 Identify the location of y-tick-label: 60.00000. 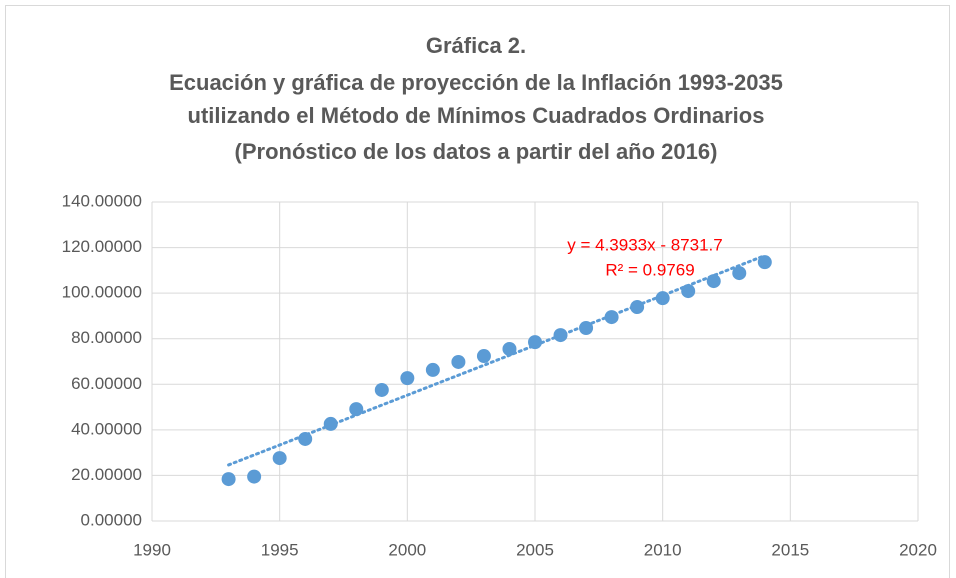
(106, 383).